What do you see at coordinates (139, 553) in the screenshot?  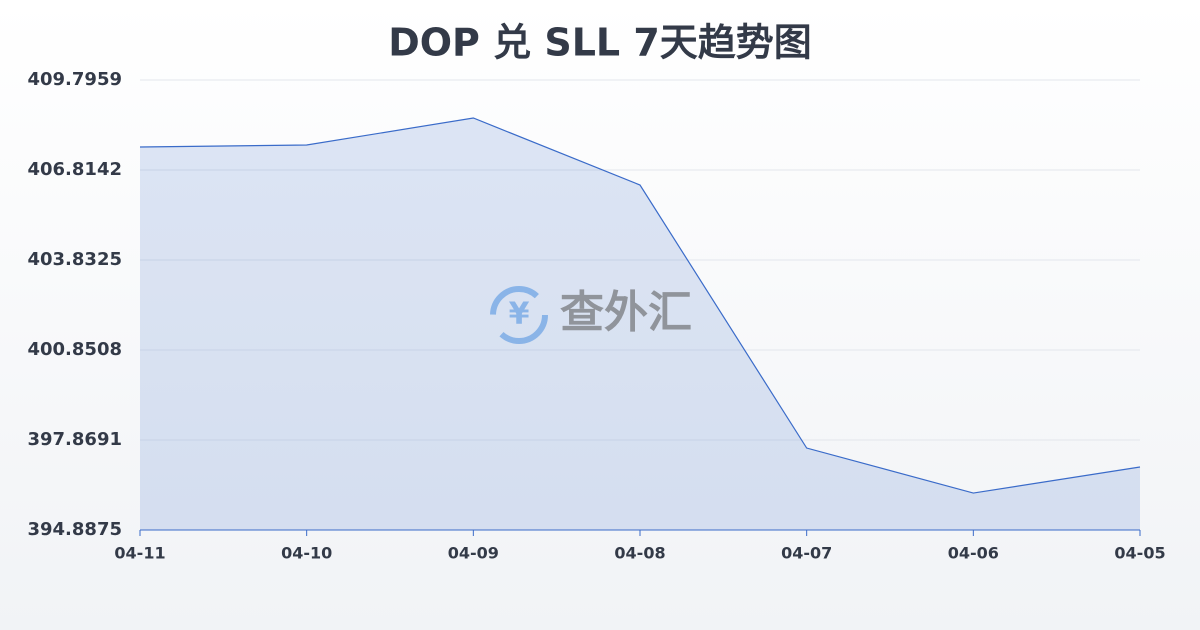 I see `x-tick-label: 04-11` at bounding box center [139, 553].